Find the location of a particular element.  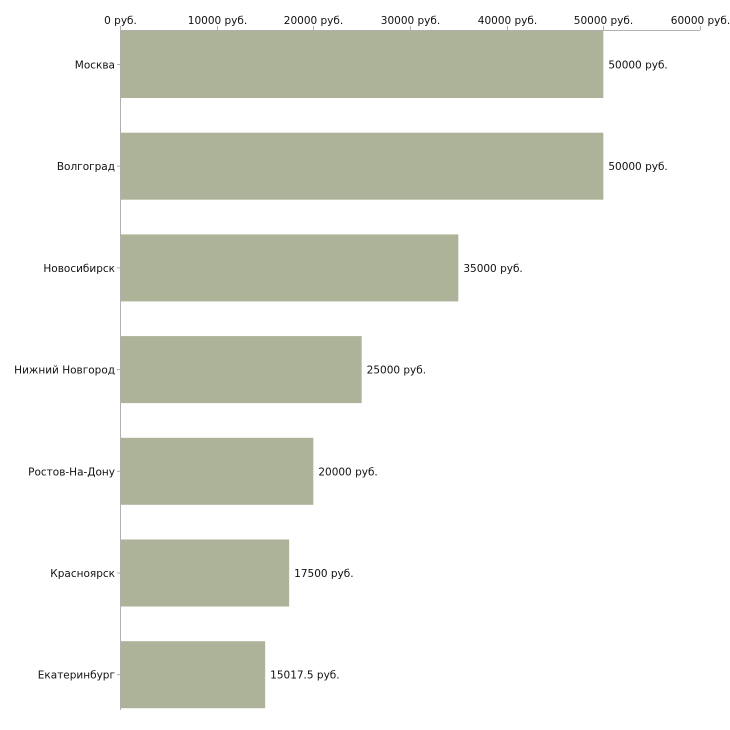

category-label: Ростов-На-Дону is located at coordinates (71, 472).